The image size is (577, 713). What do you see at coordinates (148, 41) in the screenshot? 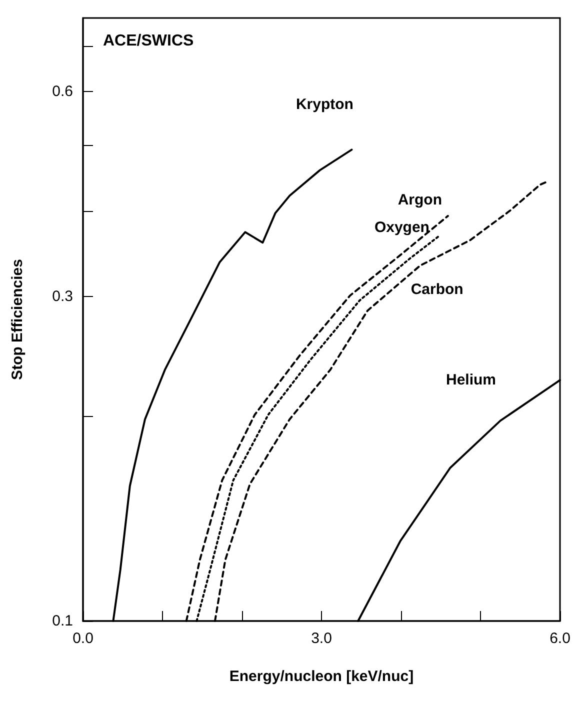
I see `text: ACE/SWICS` at bounding box center [148, 41].